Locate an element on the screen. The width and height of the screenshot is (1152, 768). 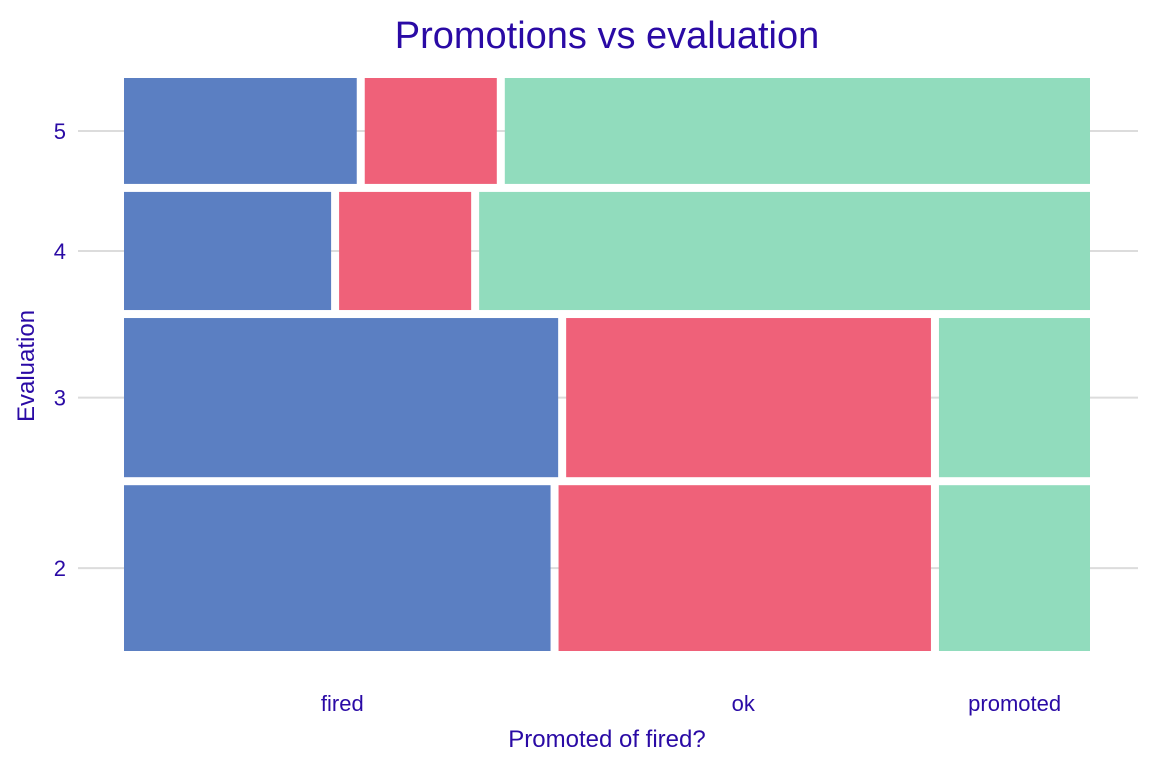
tile-5-promoted is located at coordinates (797, 131).